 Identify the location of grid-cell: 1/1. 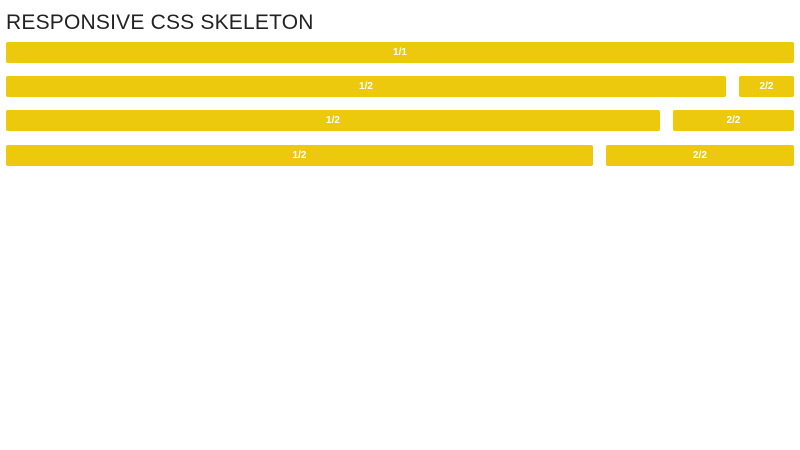
(400, 52).